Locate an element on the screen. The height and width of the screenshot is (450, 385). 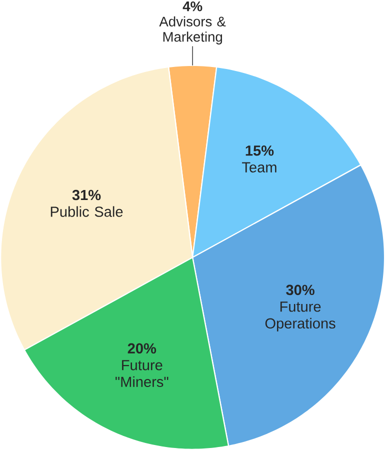
data-label: 30% is located at coordinates (300, 290).